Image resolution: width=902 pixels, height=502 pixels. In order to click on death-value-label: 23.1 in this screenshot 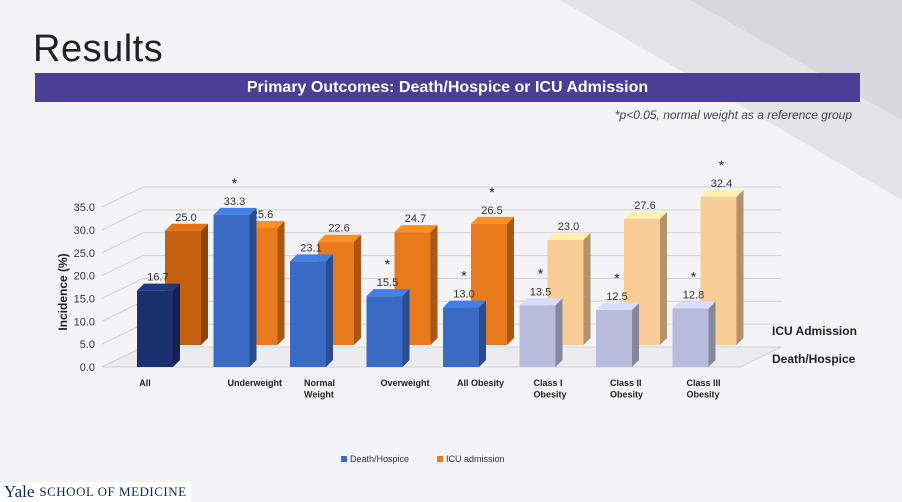, I will do `click(310, 248)`.